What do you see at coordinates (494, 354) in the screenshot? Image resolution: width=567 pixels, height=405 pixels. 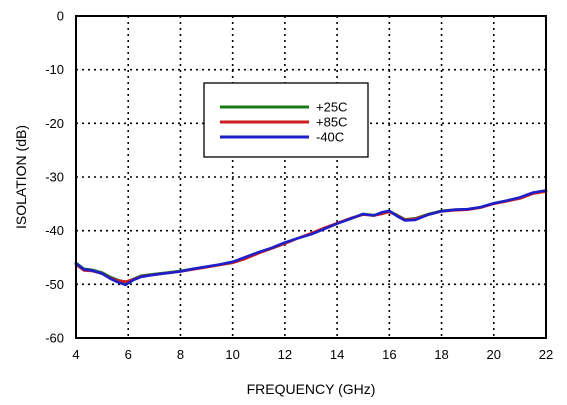 I see `x-tick-label: 20` at bounding box center [494, 354].